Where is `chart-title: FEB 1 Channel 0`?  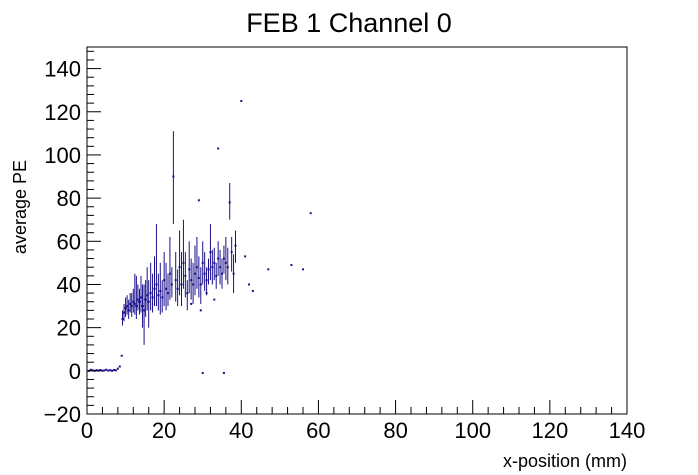 chart-title: FEB 1 Channel 0 is located at coordinates (349, 23).